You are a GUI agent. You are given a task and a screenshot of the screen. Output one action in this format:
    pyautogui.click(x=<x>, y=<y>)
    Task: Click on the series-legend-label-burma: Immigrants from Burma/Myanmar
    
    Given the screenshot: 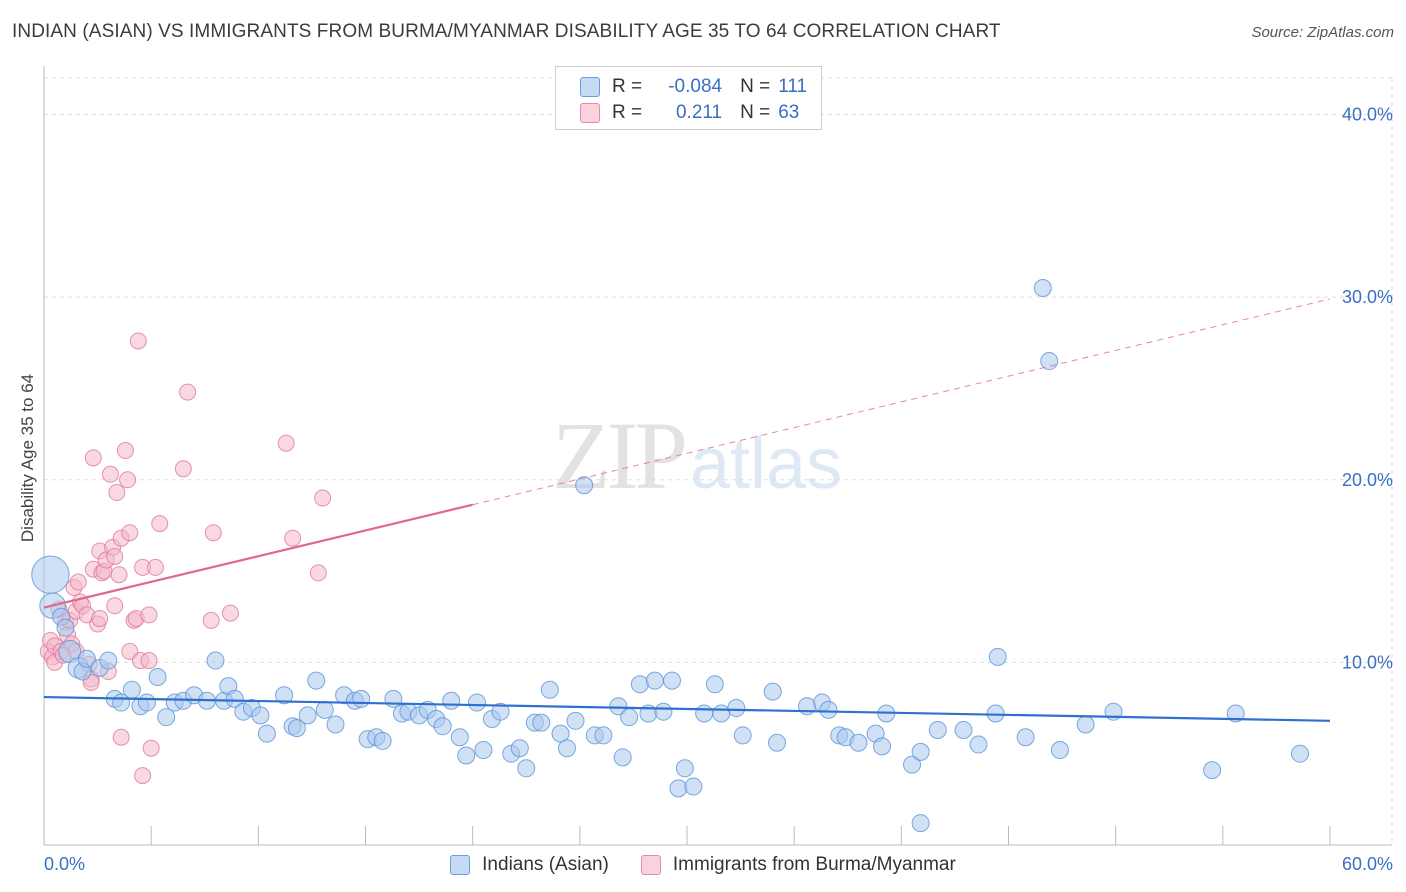 What is the action you would take?
    pyautogui.click(x=814, y=864)
    